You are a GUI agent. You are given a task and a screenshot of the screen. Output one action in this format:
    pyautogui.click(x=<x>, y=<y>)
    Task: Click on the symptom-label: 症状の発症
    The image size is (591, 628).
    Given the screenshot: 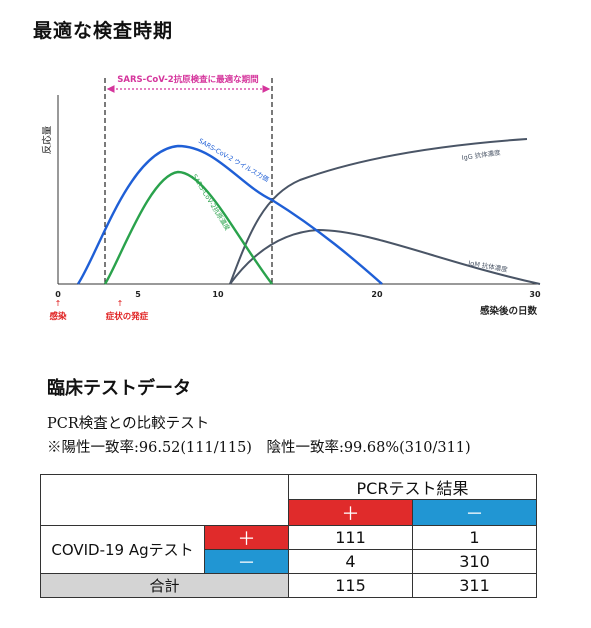 What is the action you would take?
    pyautogui.click(x=127, y=316)
    